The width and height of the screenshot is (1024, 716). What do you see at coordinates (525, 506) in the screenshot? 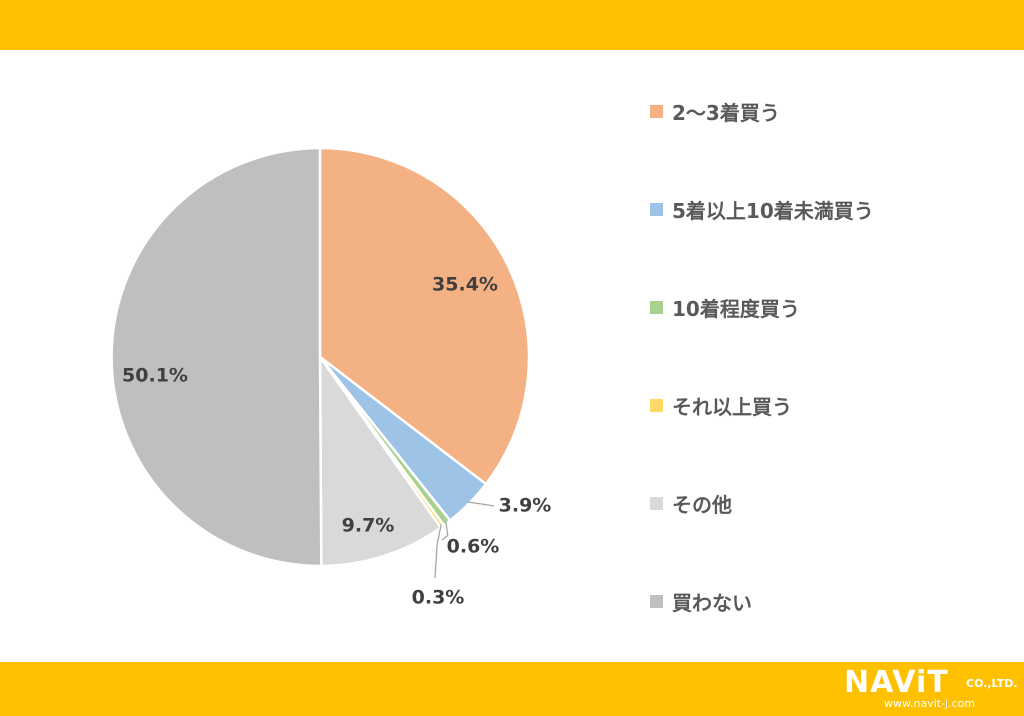
I see `data-label: 3.9%` at bounding box center [525, 506].